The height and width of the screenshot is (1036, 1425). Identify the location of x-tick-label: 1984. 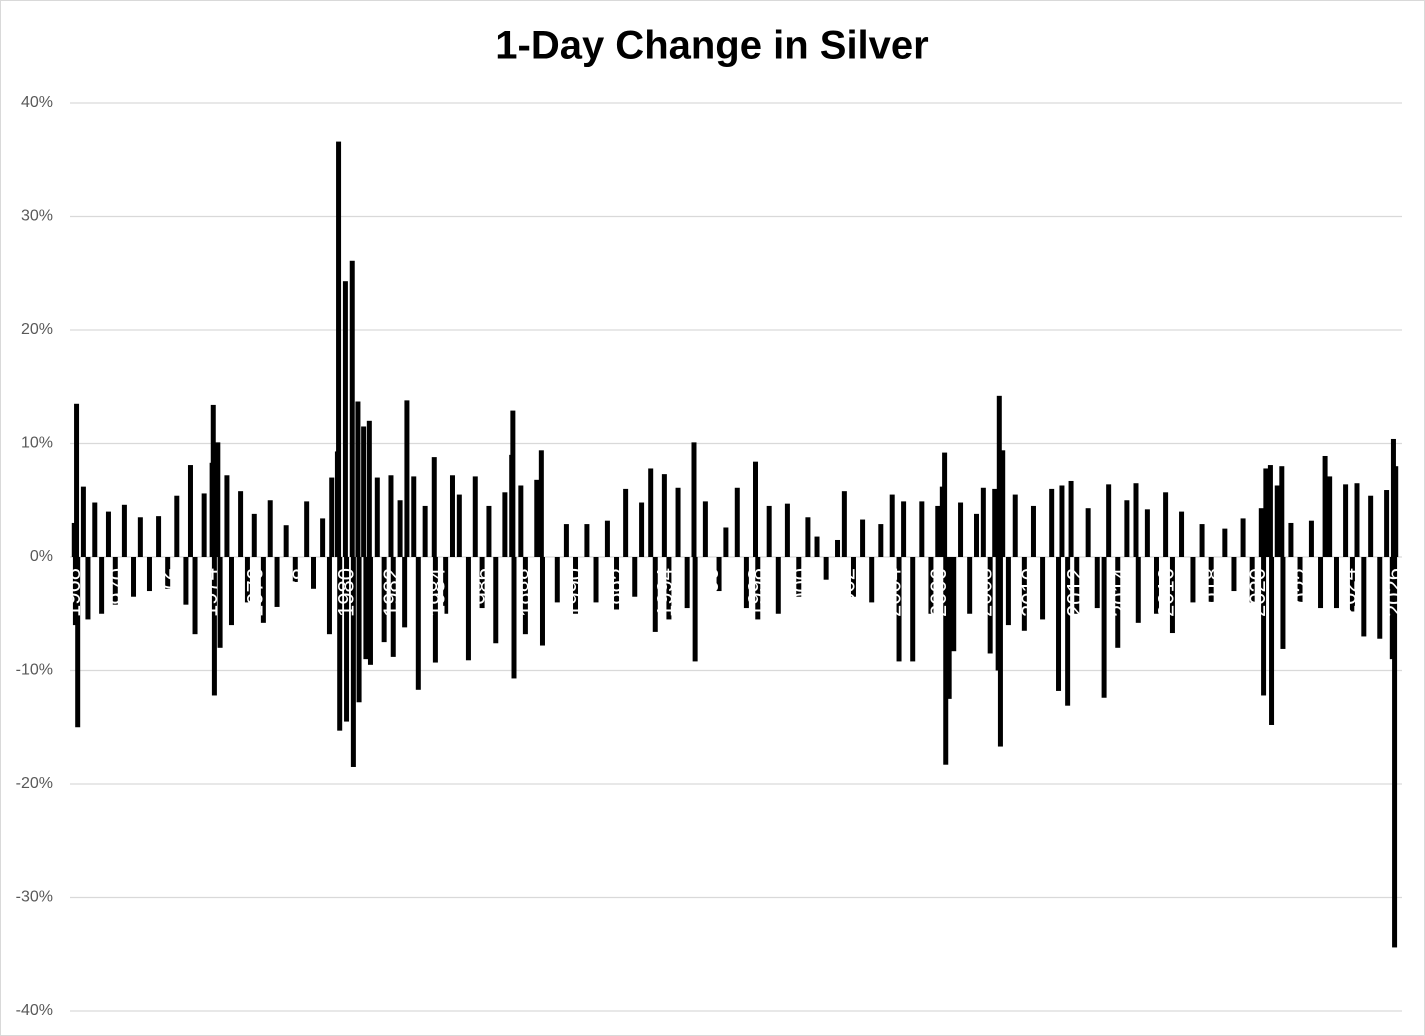
(437, 592).